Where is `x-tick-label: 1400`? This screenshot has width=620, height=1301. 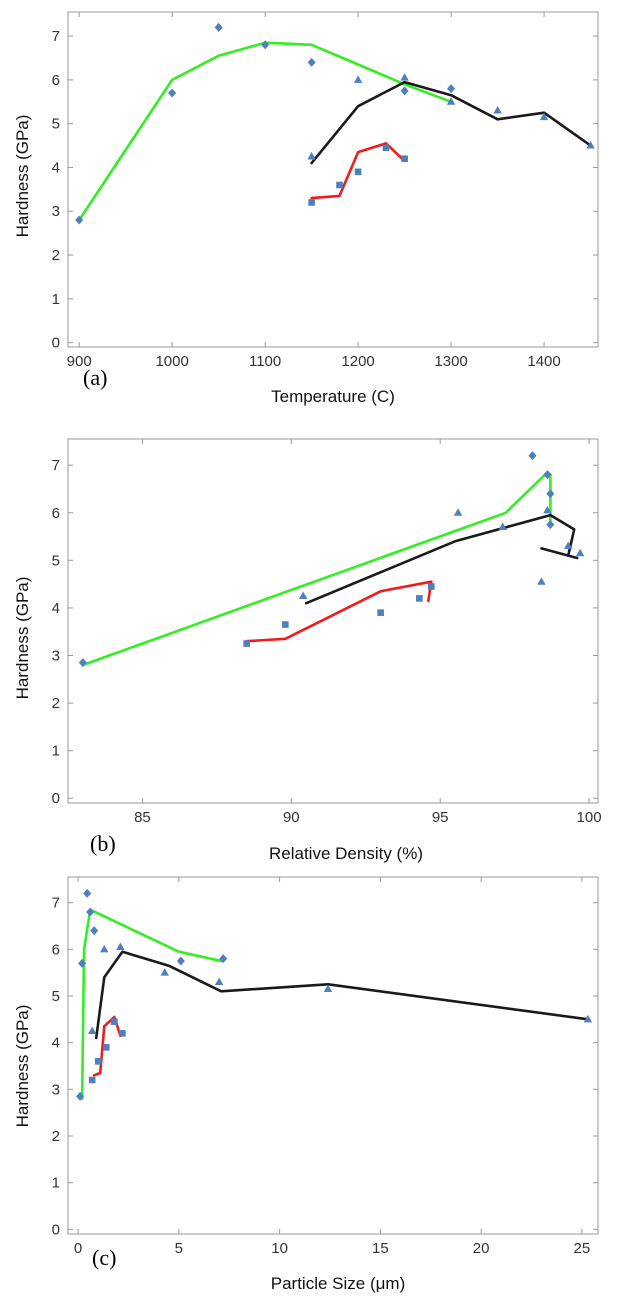 x-tick-label: 1400 is located at coordinates (543, 361).